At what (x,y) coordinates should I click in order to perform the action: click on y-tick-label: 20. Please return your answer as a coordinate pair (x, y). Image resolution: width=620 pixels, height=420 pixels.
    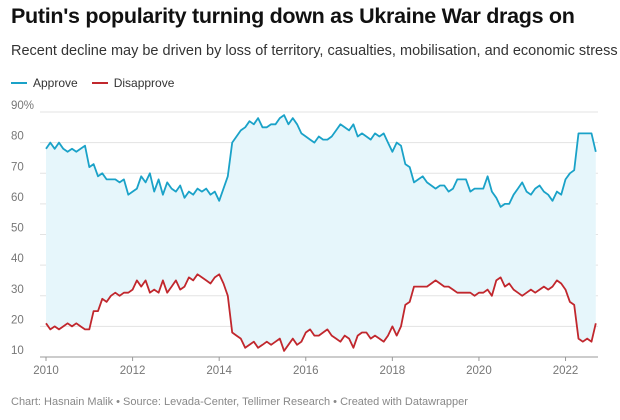
    Looking at the image, I should click on (17, 320).